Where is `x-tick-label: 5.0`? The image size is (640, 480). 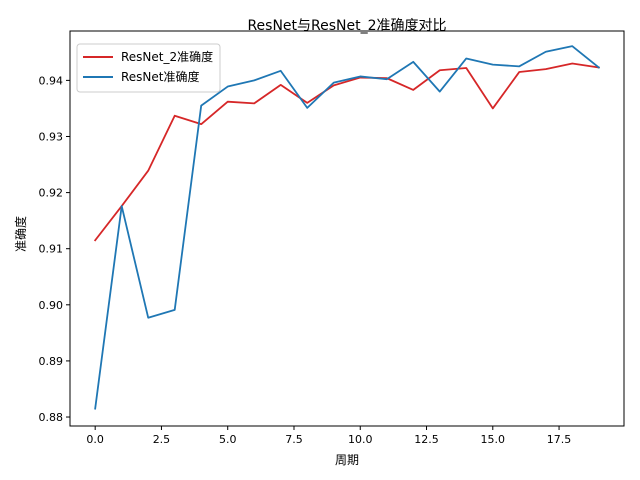
x-tick-label: 5.0 is located at coordinates (228, 439).